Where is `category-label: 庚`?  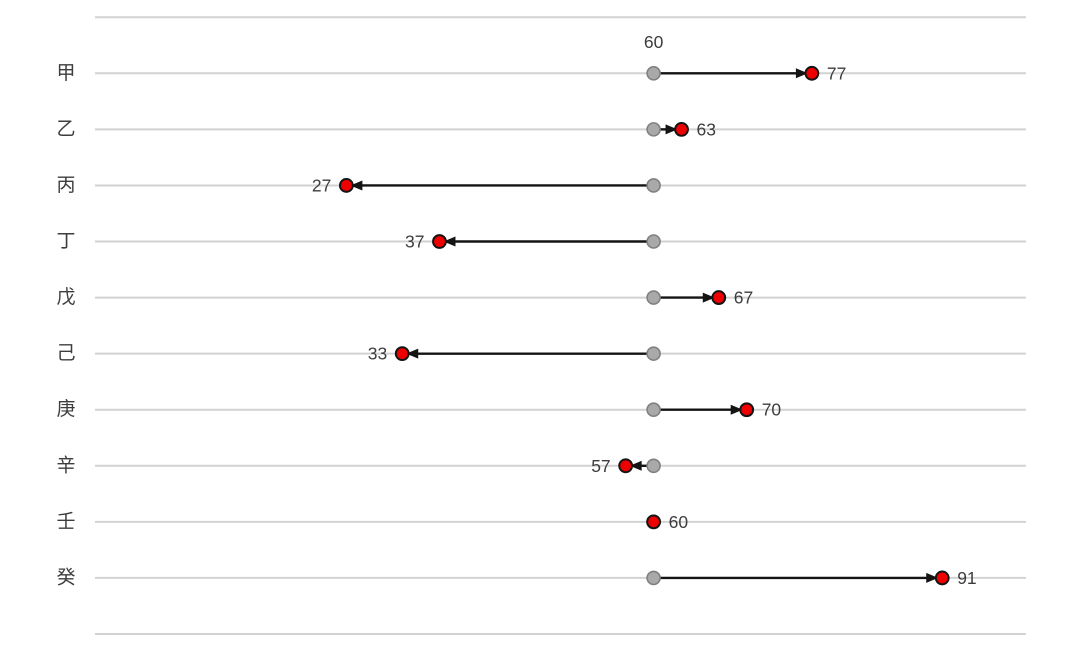 category-label: 庚 is located at coordinates (65, 409).